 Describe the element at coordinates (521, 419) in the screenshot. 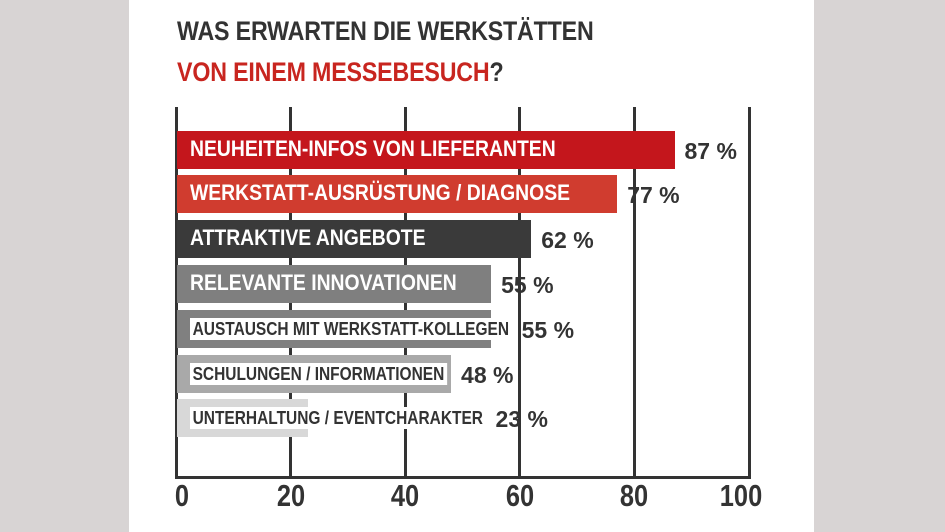

I see `value-label: 23 %` at that location.